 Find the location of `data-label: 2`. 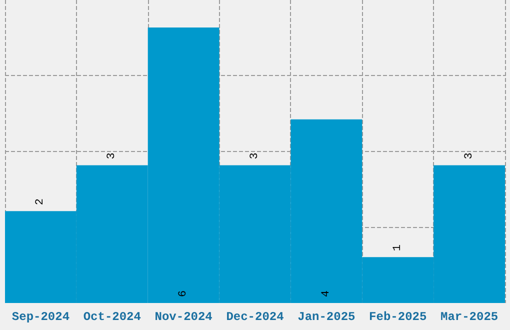

data-label: 2 is located at coordinates (40, 202).